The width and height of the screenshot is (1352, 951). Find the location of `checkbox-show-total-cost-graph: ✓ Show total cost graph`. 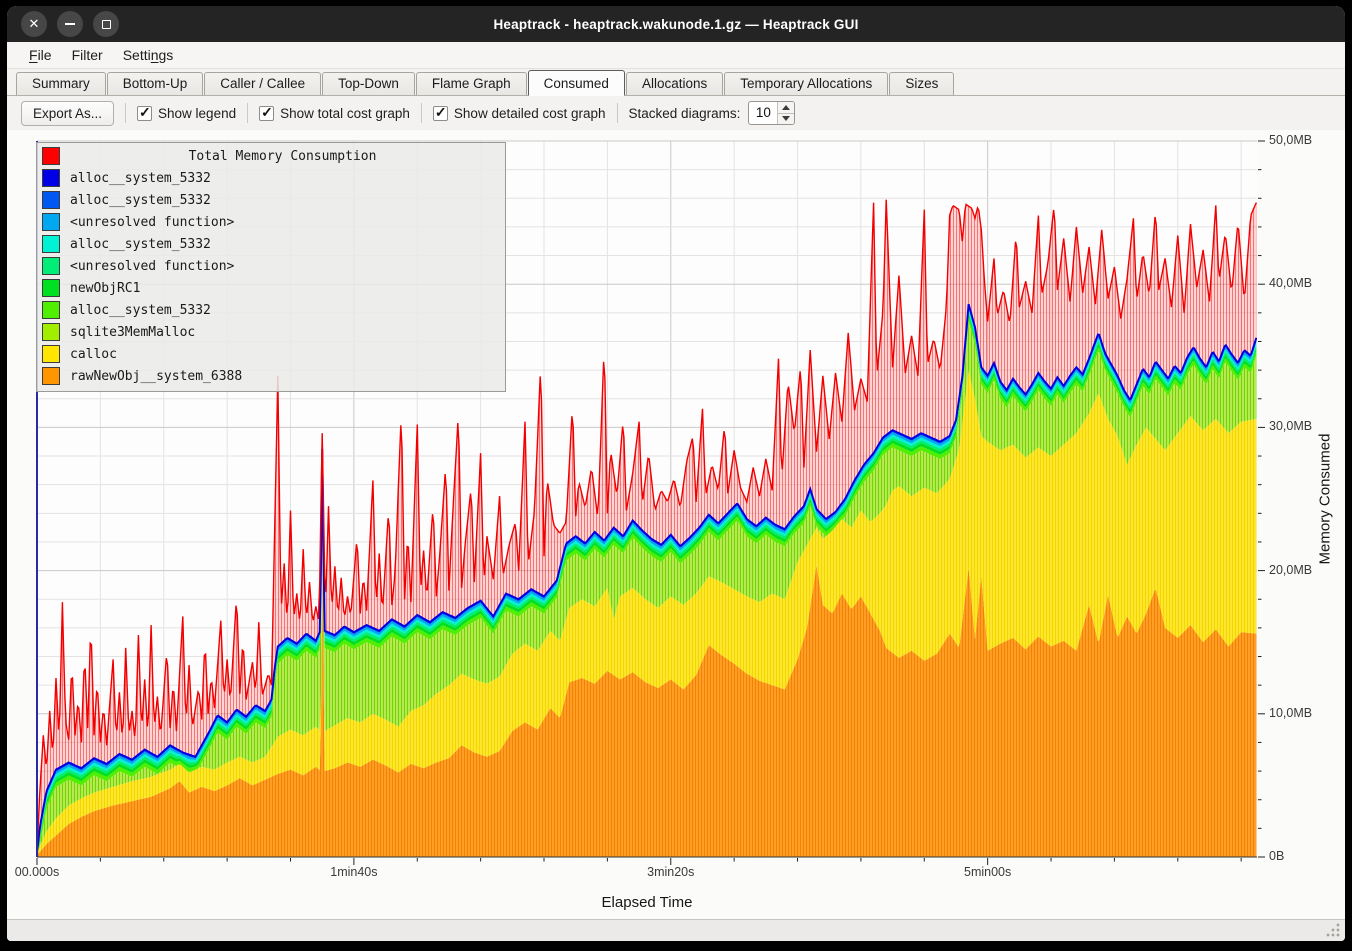

checkbox-show-total-cost-graph: ✓ Show total cost graph is located at coordinates (334, 112).